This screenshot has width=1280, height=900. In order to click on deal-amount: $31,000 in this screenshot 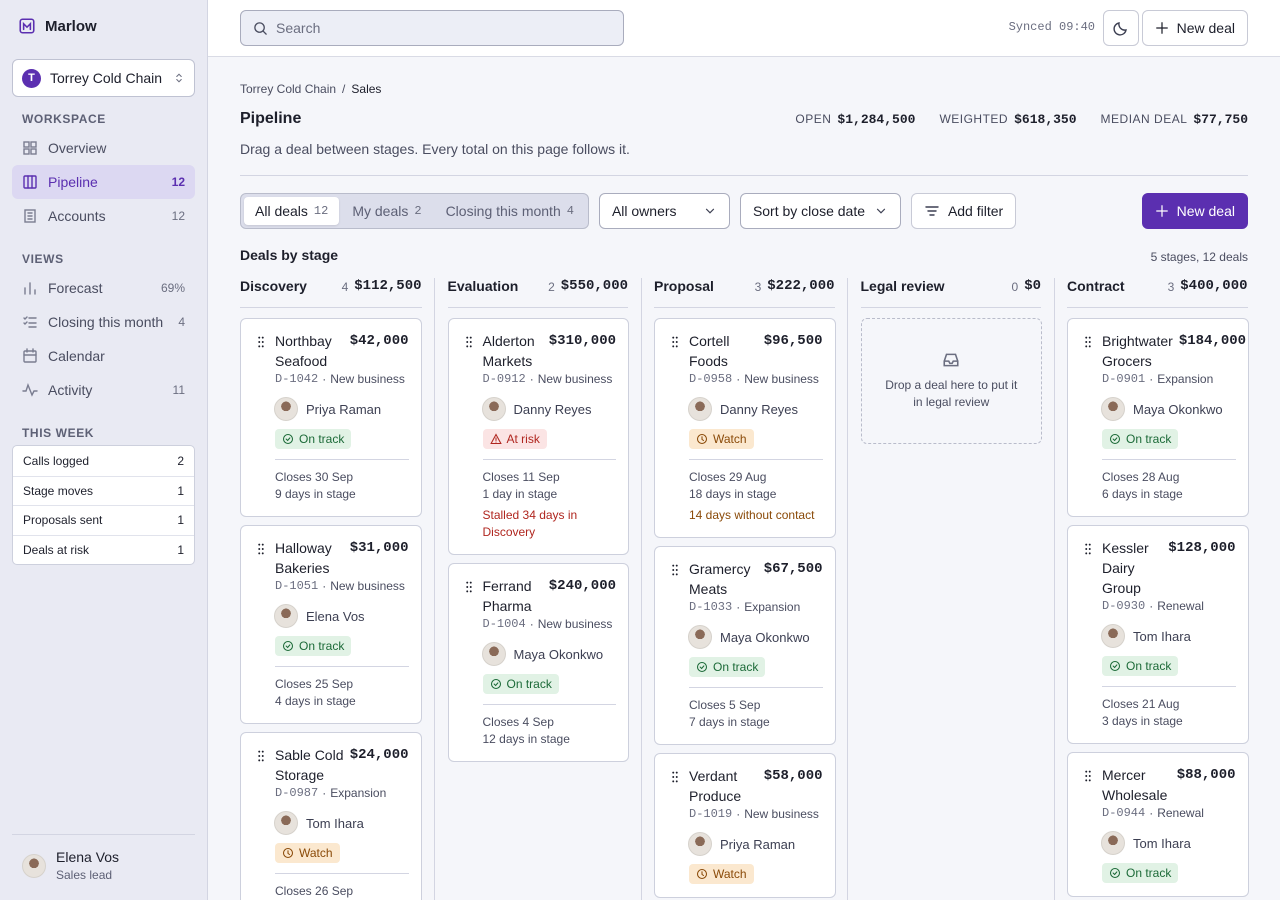, I will do `click(379, 548)`.